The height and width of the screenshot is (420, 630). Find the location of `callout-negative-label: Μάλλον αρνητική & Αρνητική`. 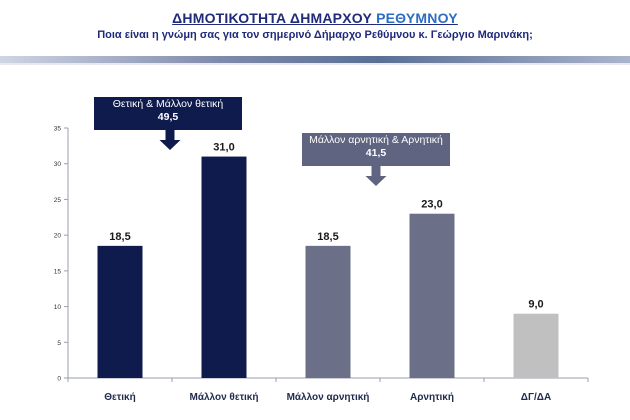

callout-negative-label: Μάλλον αρνητική & Αρνητική is located at coordinates (376, 140).